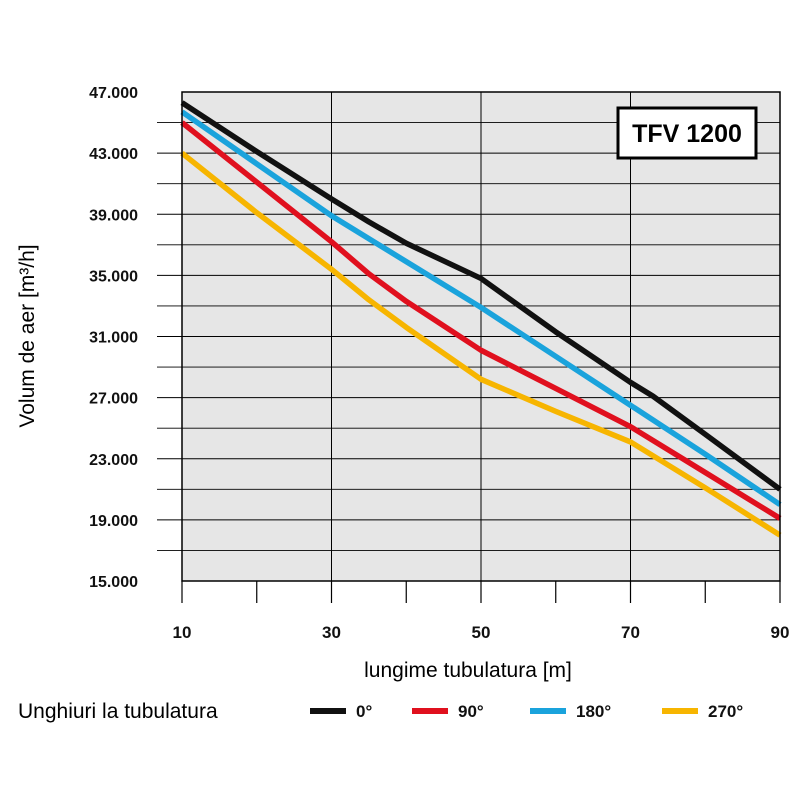 This screenshot has width=800, height=800. Describe the element at coordinates (471, 711) in the screenshot. I see `legend-label: 90°` at that location.